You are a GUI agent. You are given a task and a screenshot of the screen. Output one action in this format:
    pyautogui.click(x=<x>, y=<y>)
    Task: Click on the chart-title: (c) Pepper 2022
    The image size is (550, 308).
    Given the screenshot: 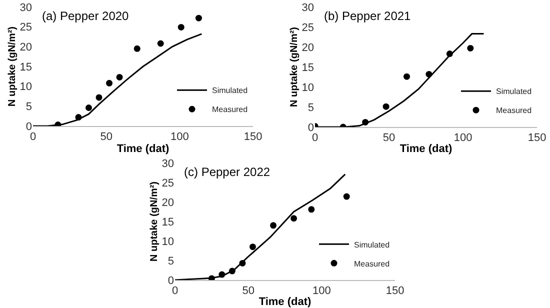 What is the action you would take?
    pyautogui.click(x=227, y=172)
    